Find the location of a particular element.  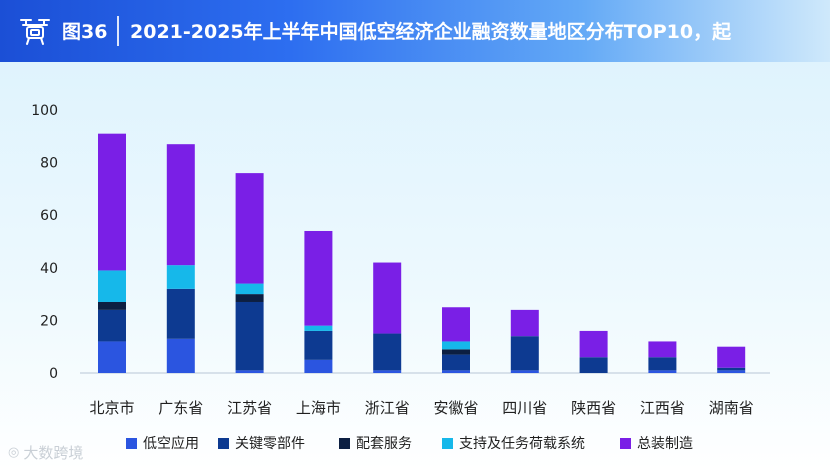

legend-item-key-components: 关键零部件 is located at coordinates (261, 443).